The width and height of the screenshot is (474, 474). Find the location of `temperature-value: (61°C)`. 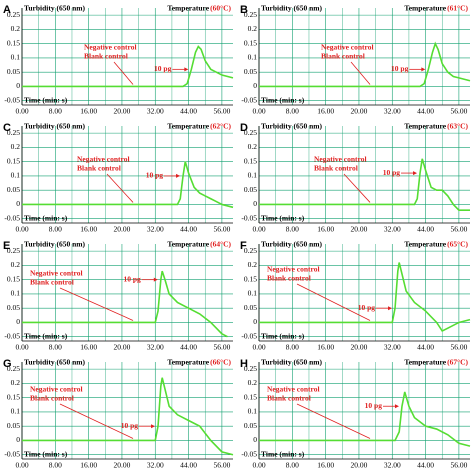

temperature-value: (61°C) is located at coordinates (457, 8).